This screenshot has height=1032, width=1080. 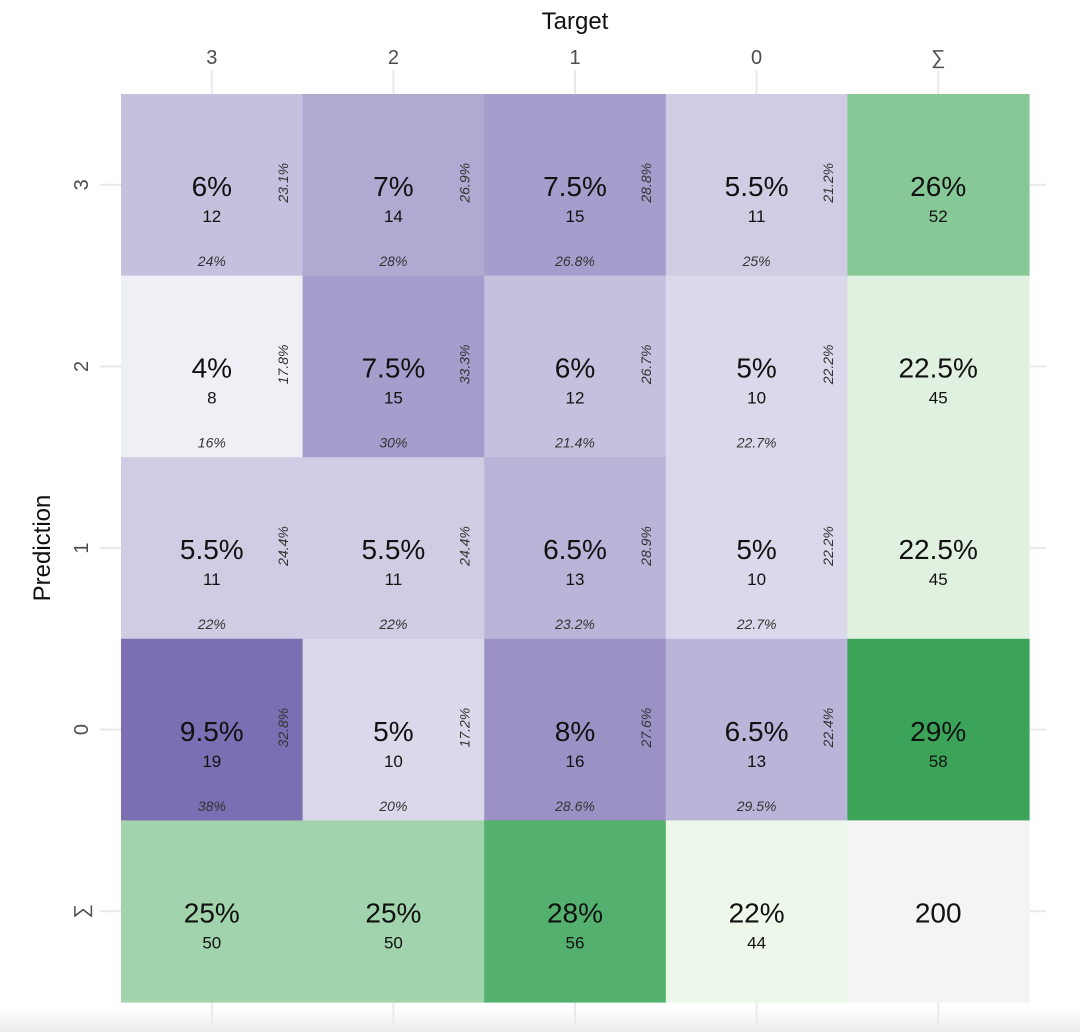 I want to click on cell-percentage: 7%, so click(x=393, y=186).